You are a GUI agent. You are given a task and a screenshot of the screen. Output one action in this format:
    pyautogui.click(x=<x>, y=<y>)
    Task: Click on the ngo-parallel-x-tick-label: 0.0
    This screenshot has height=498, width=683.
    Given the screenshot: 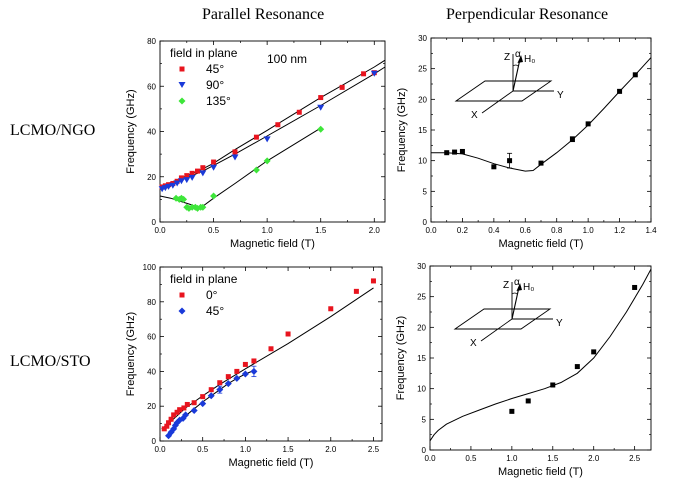 What is the action you would take?
    pyautogui.click(x=160, y=230)
    